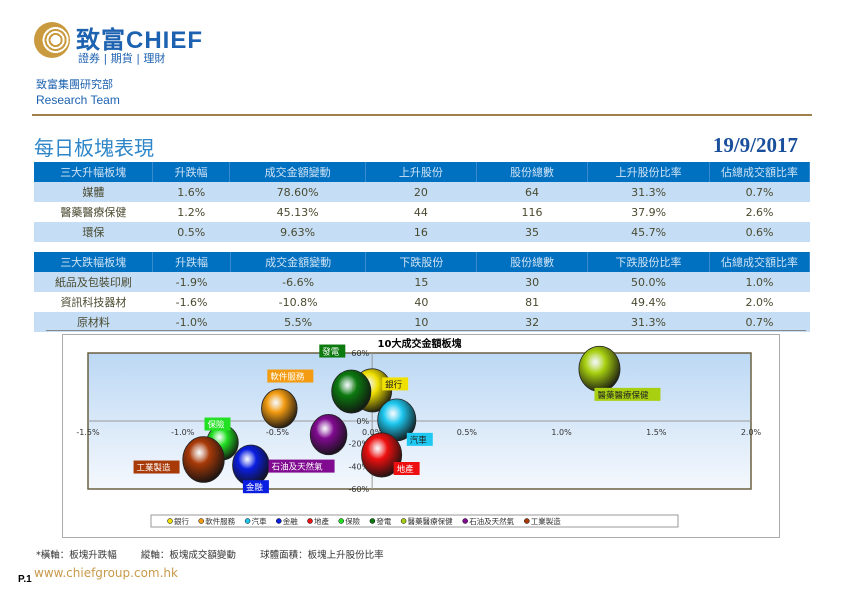  I want to click on x-tick-label: 2.0%, so click(751, 432).